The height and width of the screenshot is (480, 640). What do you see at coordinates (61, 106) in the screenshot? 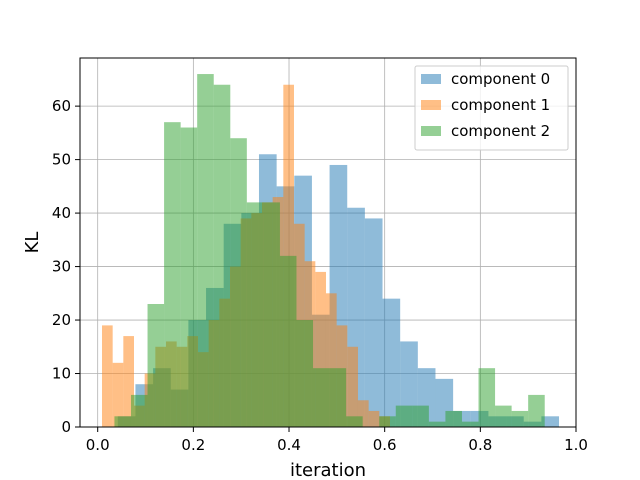
I see `y-tick-label: 60` at bounding box center [61, 106].